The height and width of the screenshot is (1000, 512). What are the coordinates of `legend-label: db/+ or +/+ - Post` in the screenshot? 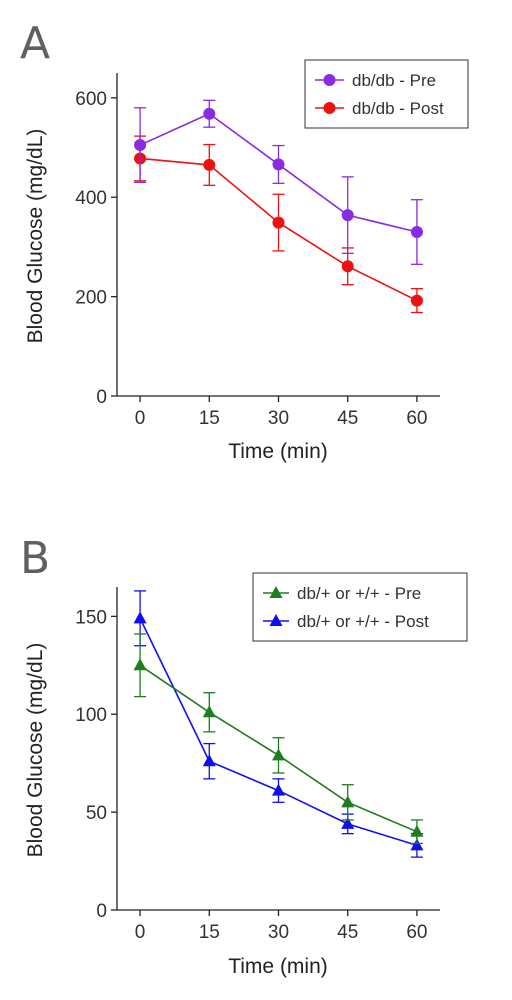 It's located at (363, 621).